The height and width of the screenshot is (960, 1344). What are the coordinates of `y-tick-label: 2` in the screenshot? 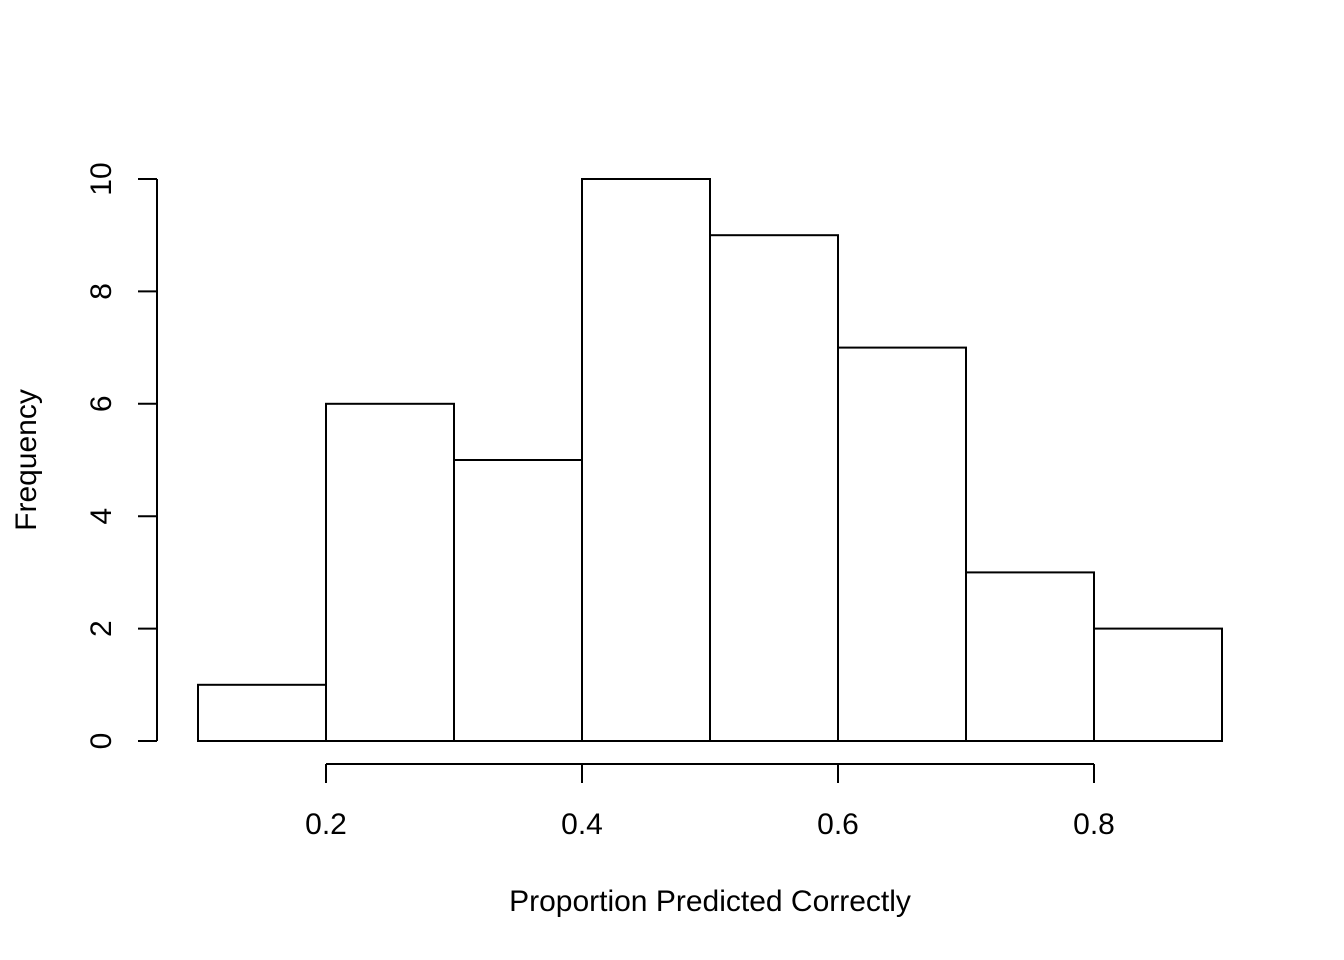 It's located at (101, 628).